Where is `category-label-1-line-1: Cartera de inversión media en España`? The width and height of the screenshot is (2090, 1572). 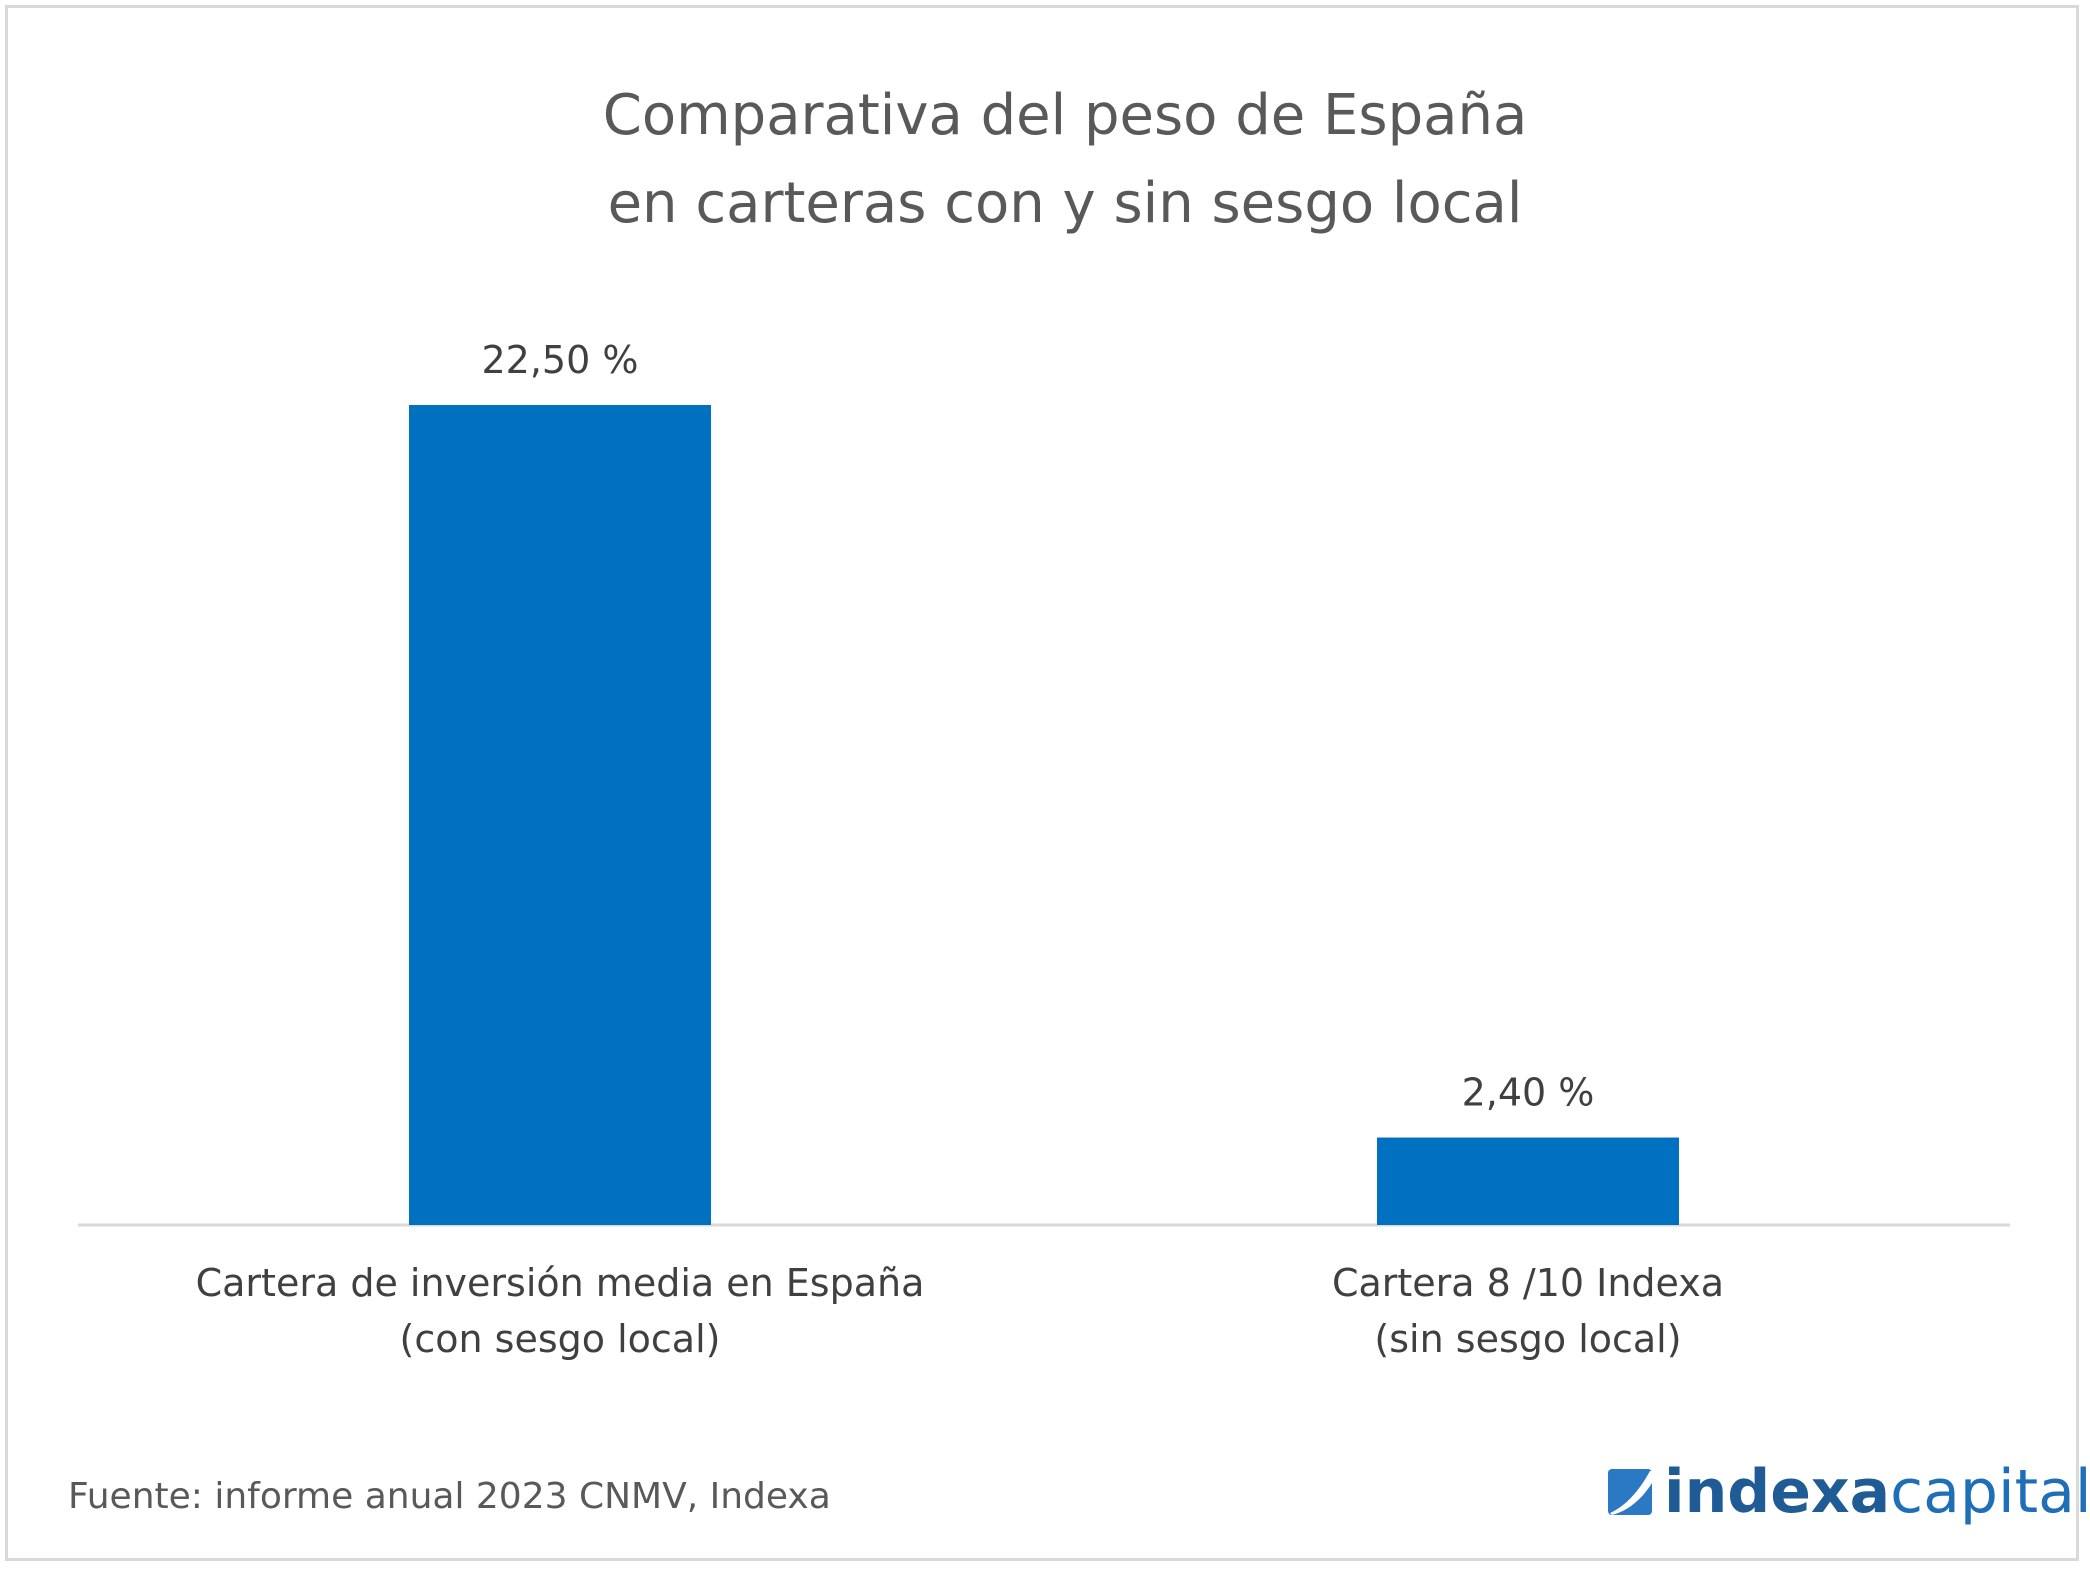 category-label-1-line-1: Cartera de inversión media en España is located at coordinates (560, 1283).